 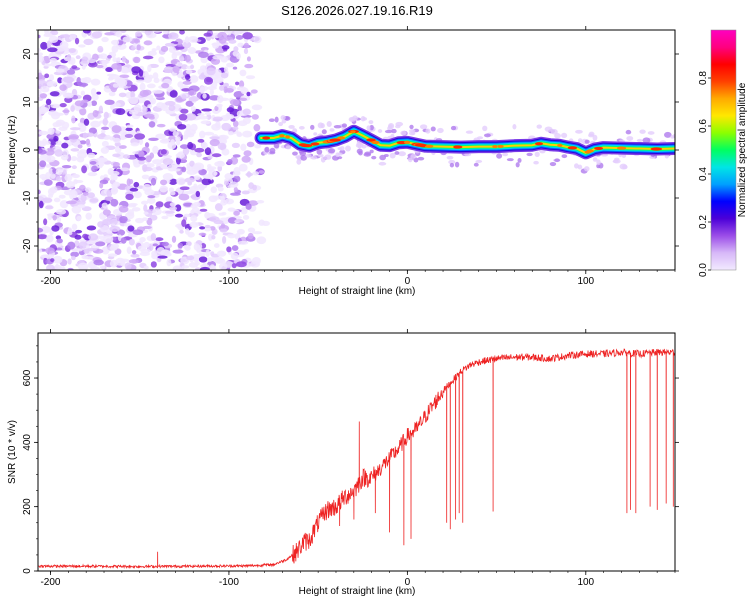 I want to click on spectrogram-noise, so click(x=154, y=150).